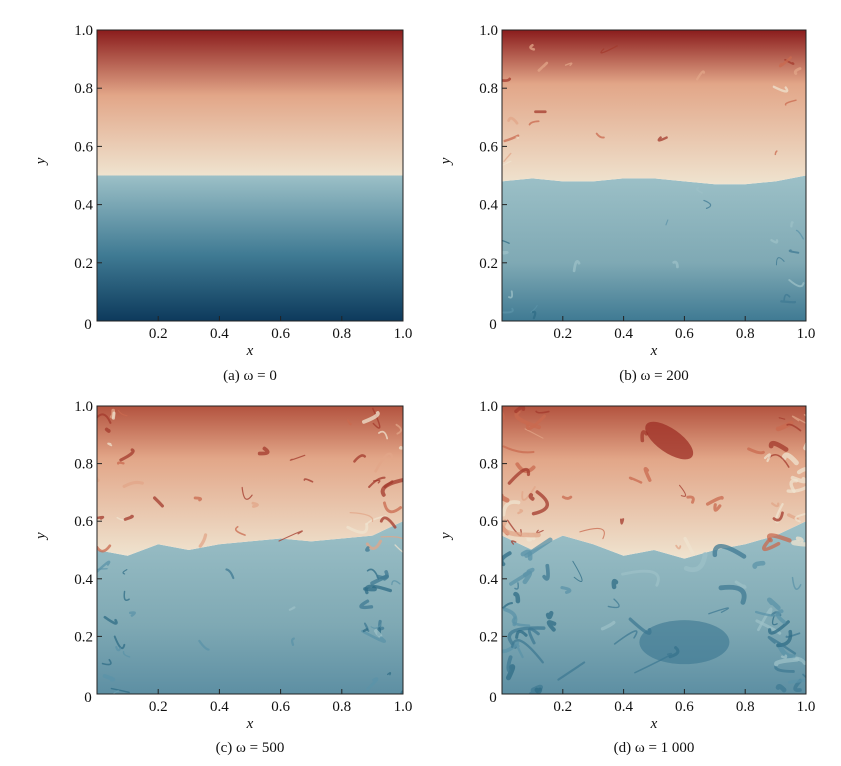  What do you see at coordinates (654, 376) in the screenshot?
I see `panel-caption: (b) ω = 200` at bounding box center [654, 376].